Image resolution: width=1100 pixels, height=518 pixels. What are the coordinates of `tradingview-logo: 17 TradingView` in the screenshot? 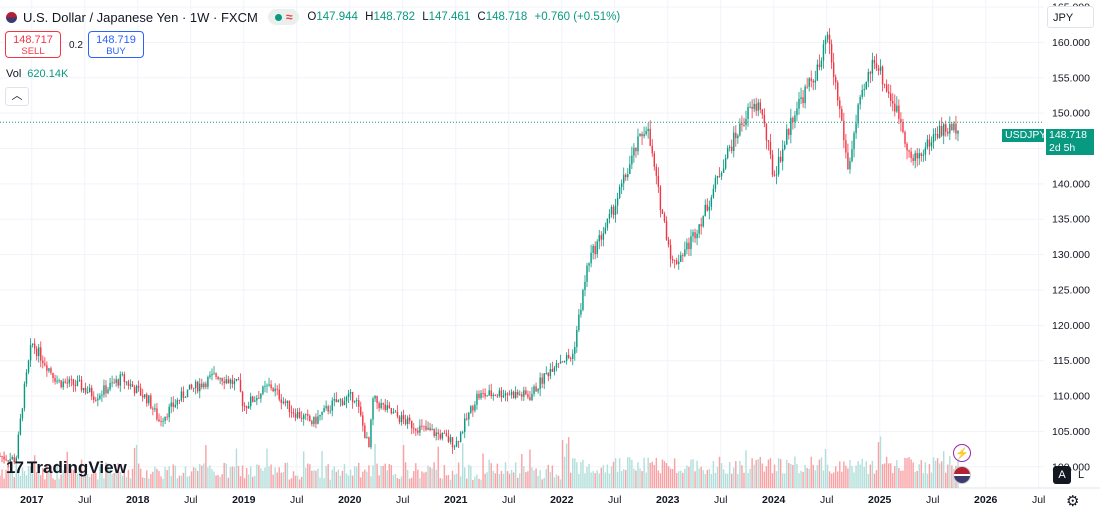 It's located at (66, 468).